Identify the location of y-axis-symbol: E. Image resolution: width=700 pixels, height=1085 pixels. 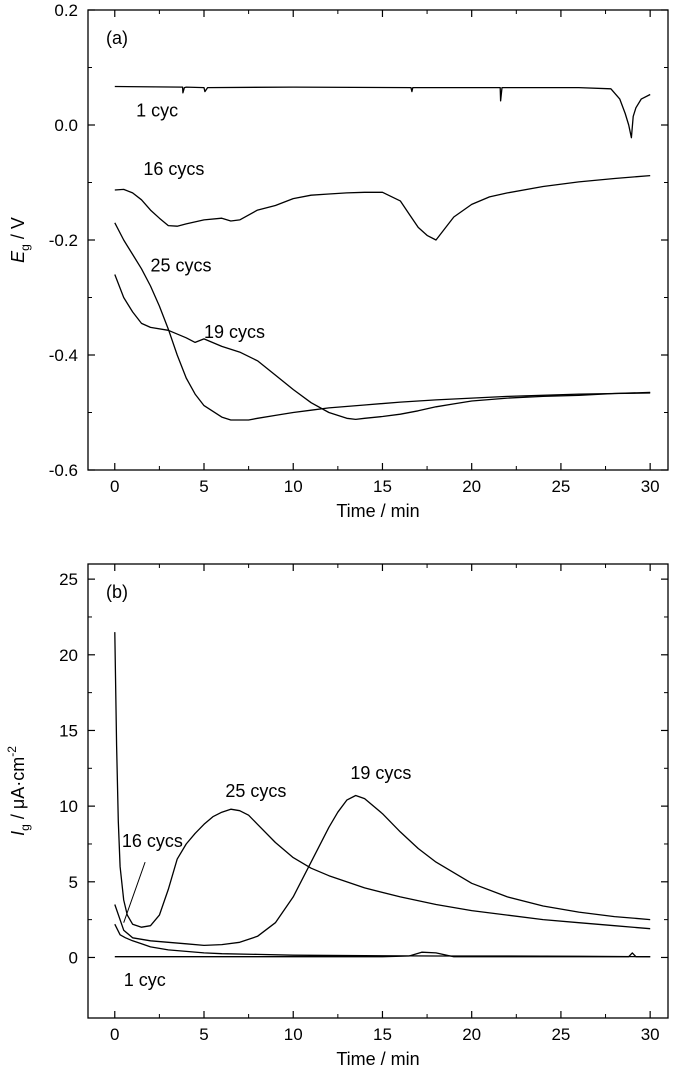
(18, 256).